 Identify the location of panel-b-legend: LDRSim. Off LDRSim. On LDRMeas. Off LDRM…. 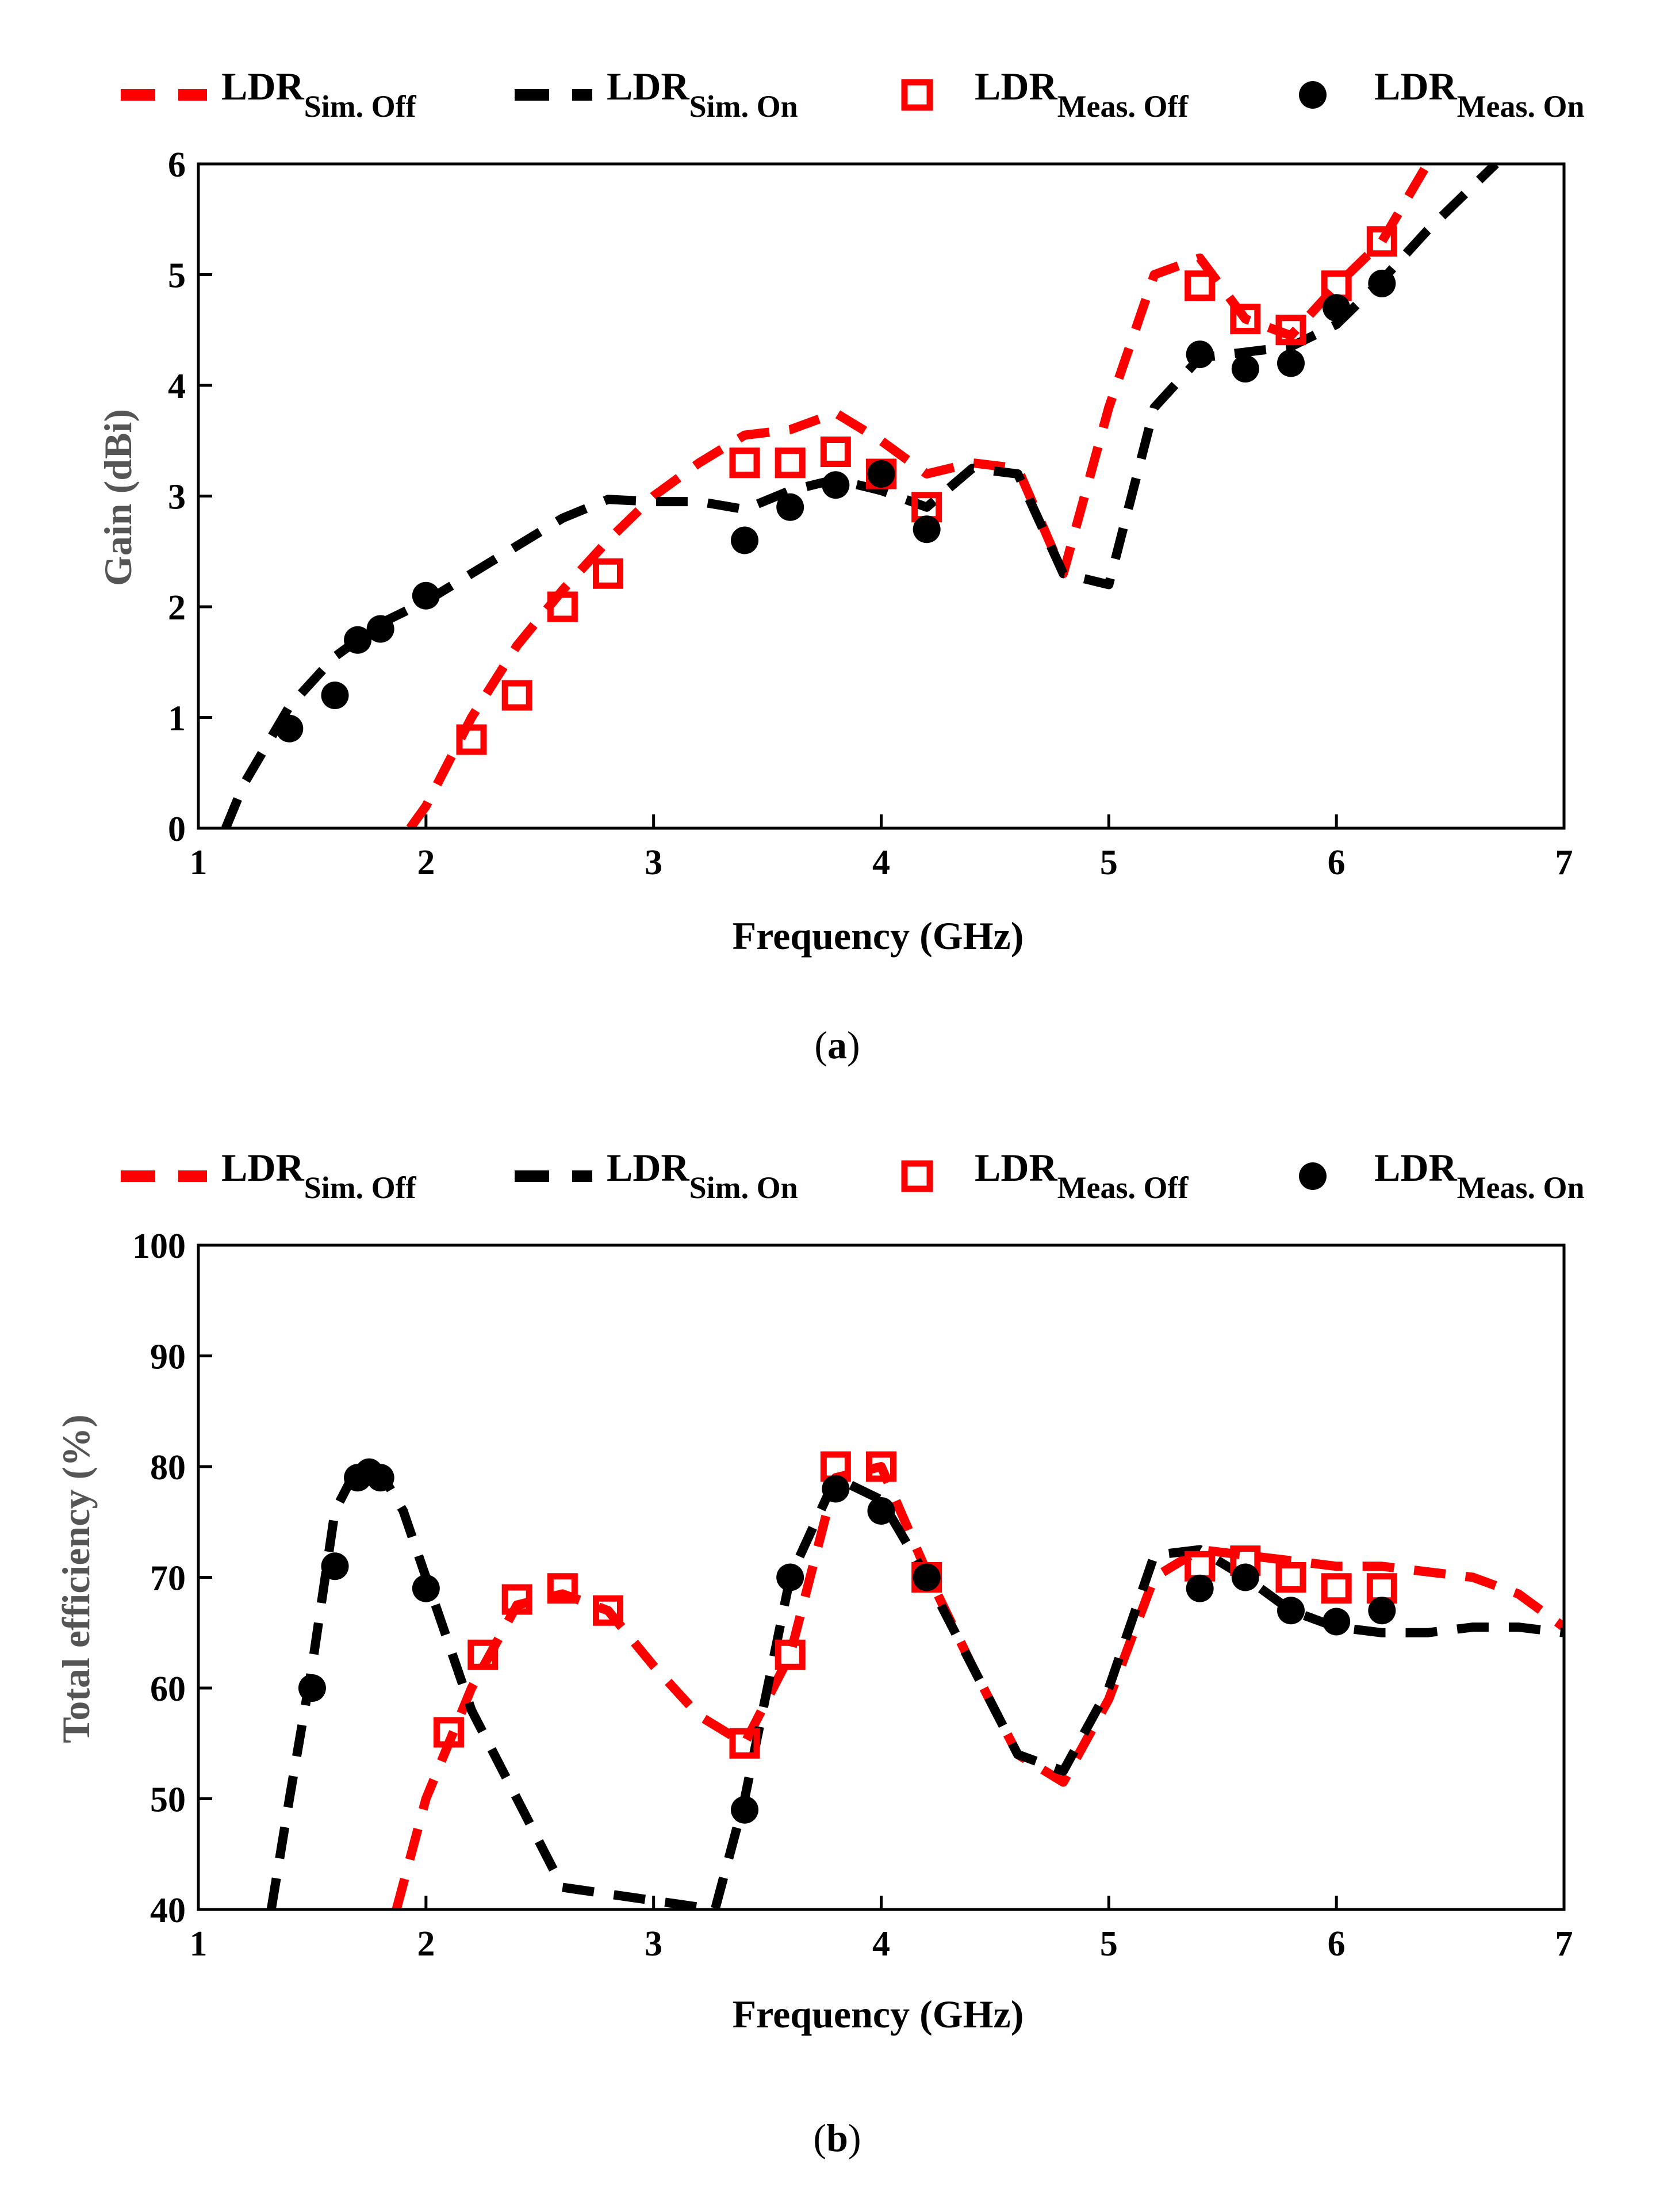
(853, 1175).